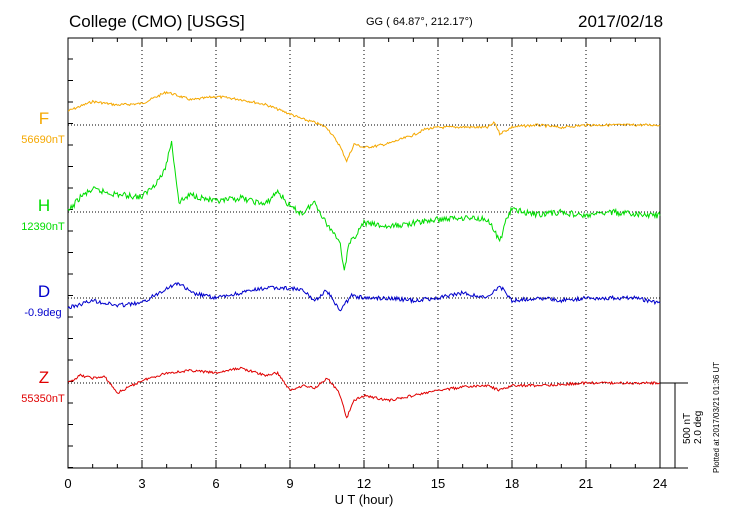  What do you see at coordinates (215, 483) in the screenshot?
I see `x-tick-label: 6` at bounding box center [215, 483].